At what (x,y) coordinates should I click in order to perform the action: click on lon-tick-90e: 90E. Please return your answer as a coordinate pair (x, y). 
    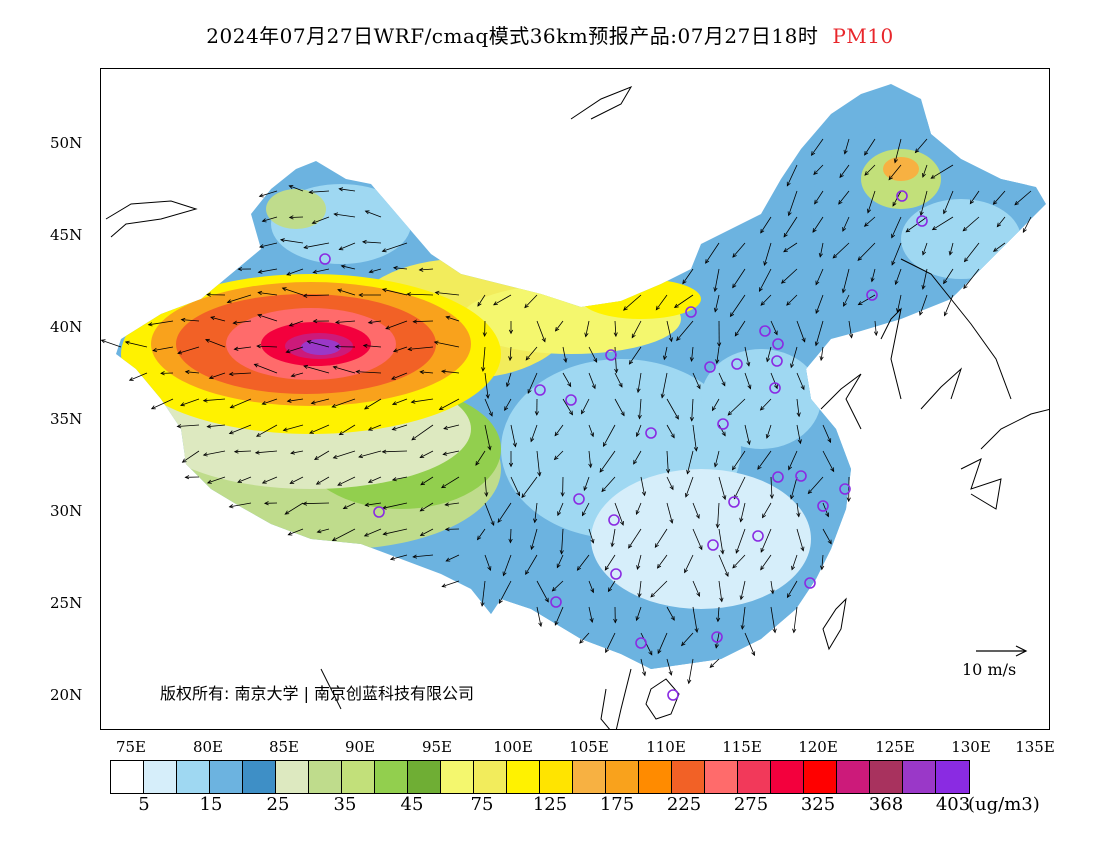
    Looking at the image, I should click on (360, 747).